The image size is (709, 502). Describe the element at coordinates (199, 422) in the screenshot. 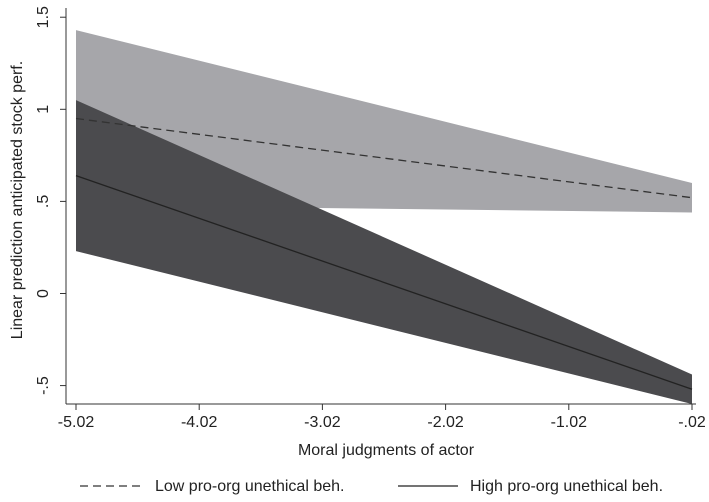

I see `x-tick-label: -4.02` at that location.